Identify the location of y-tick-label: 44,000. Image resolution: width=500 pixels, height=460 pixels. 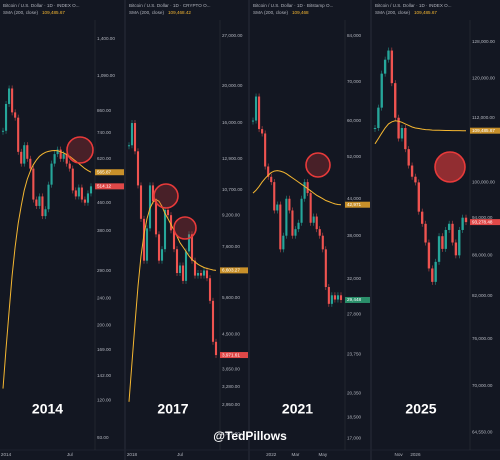
(354, 198).